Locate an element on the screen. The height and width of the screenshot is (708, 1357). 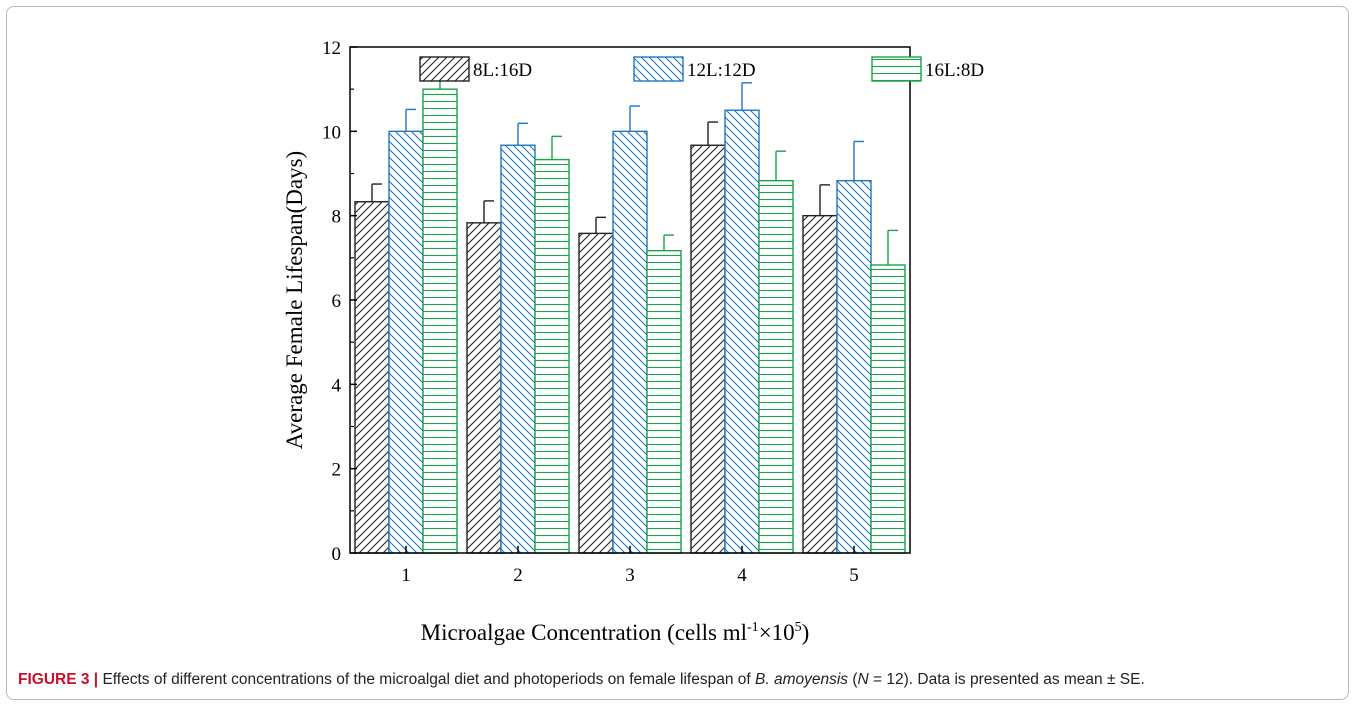
legend-label: 12L:12D is located at coordinates (721, 70).